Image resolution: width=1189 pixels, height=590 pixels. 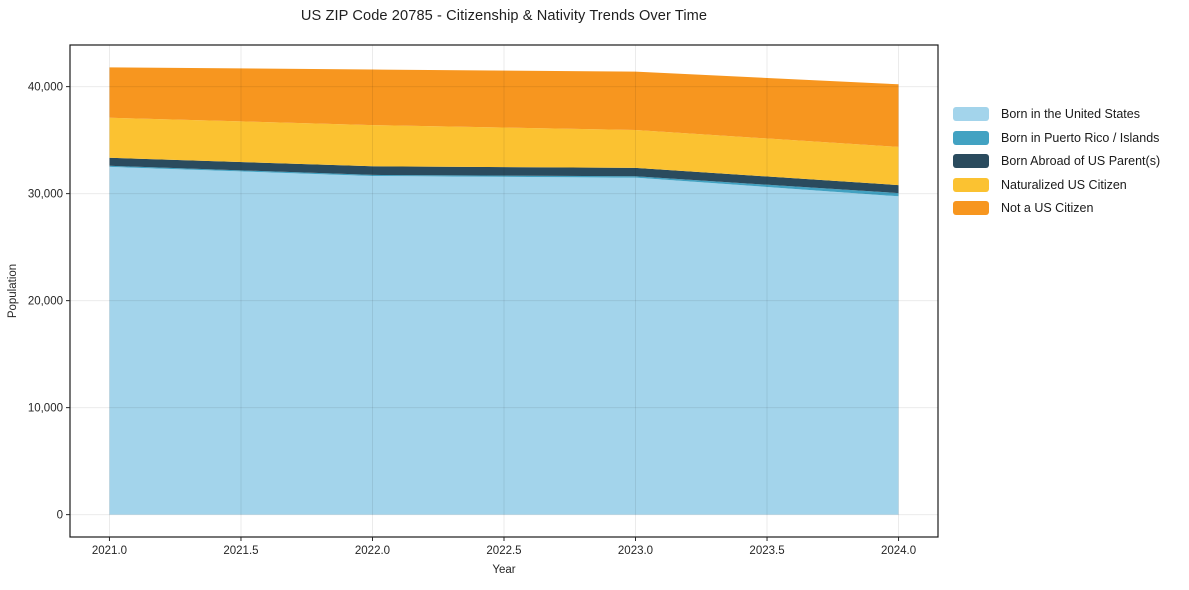 I want to click on legend-swatch-not-citizen, so click(x=971, y=208).